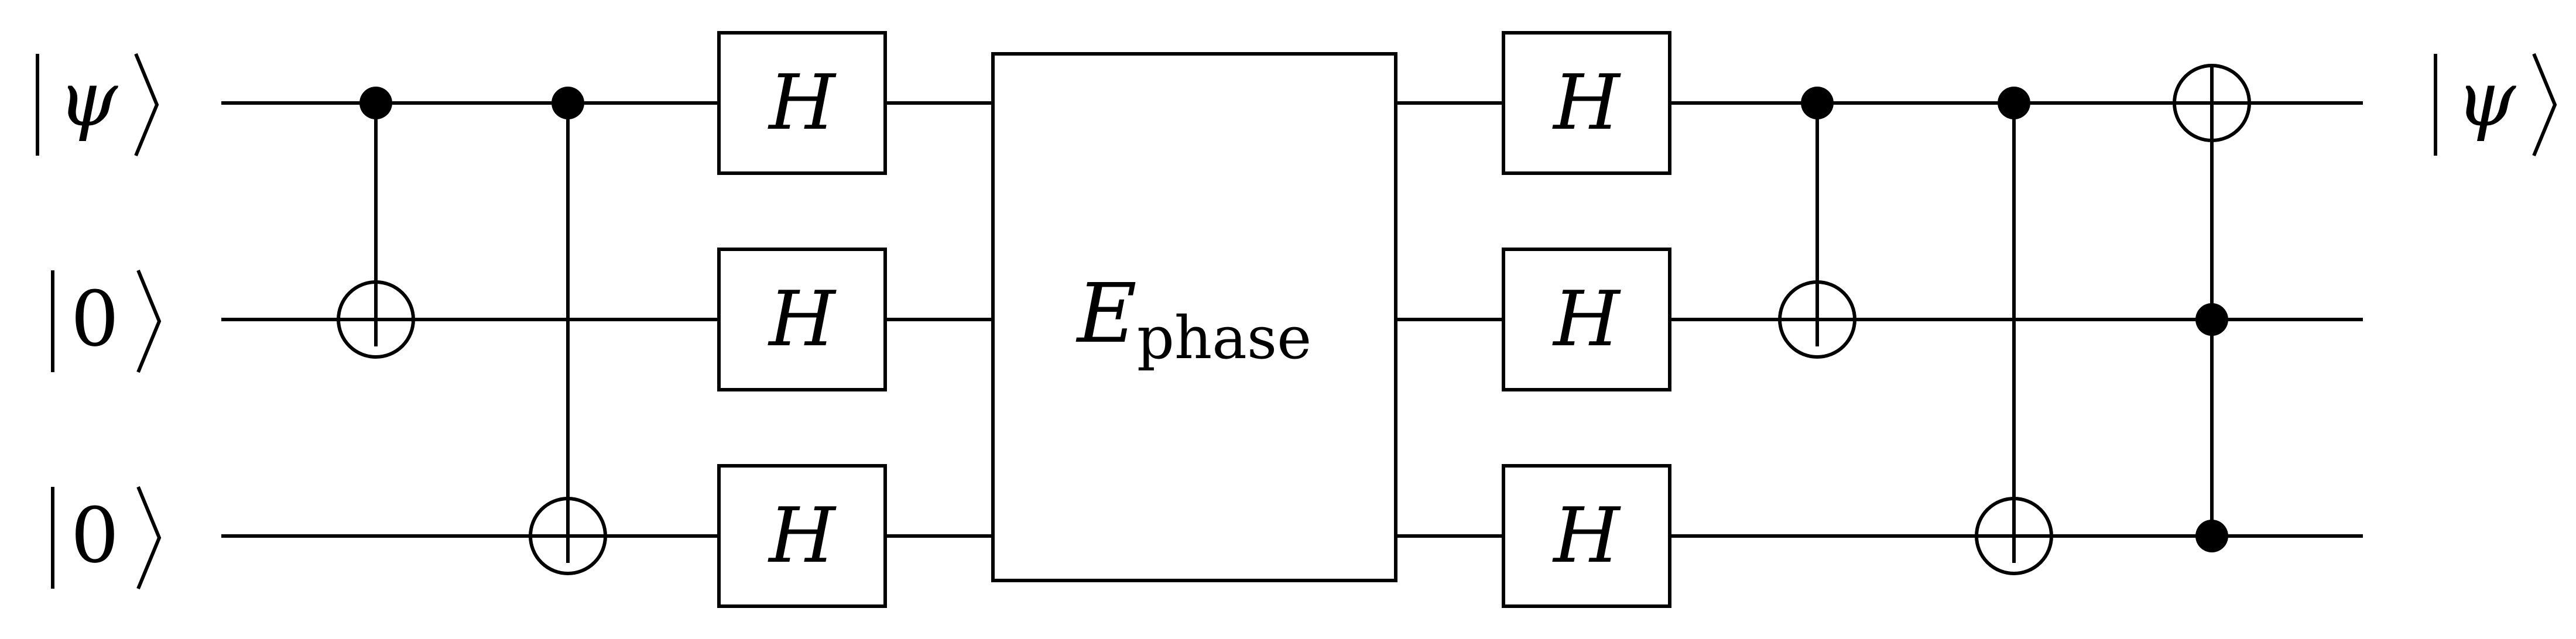  I want to click on input-ket-q1: 0, so click(106, 321).